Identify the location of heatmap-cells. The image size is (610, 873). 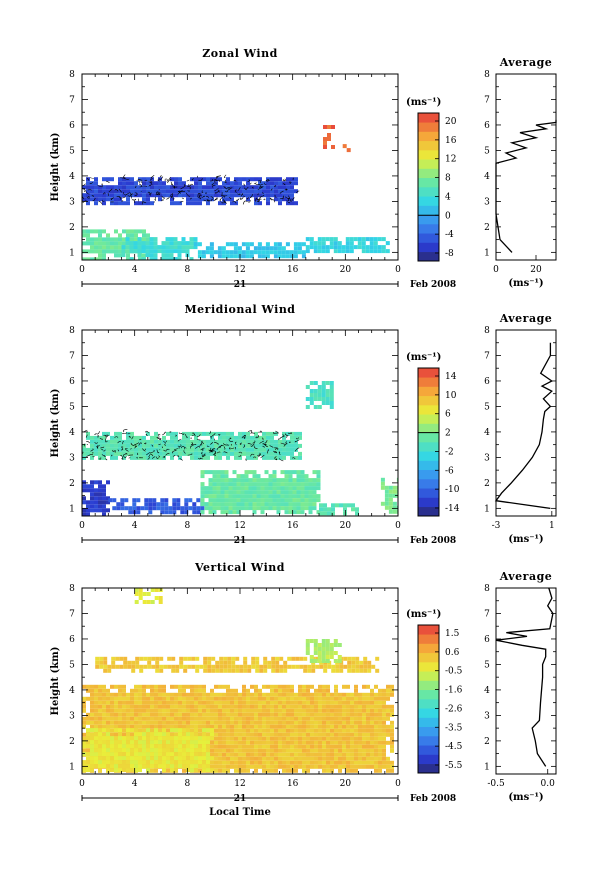
(240, 448).